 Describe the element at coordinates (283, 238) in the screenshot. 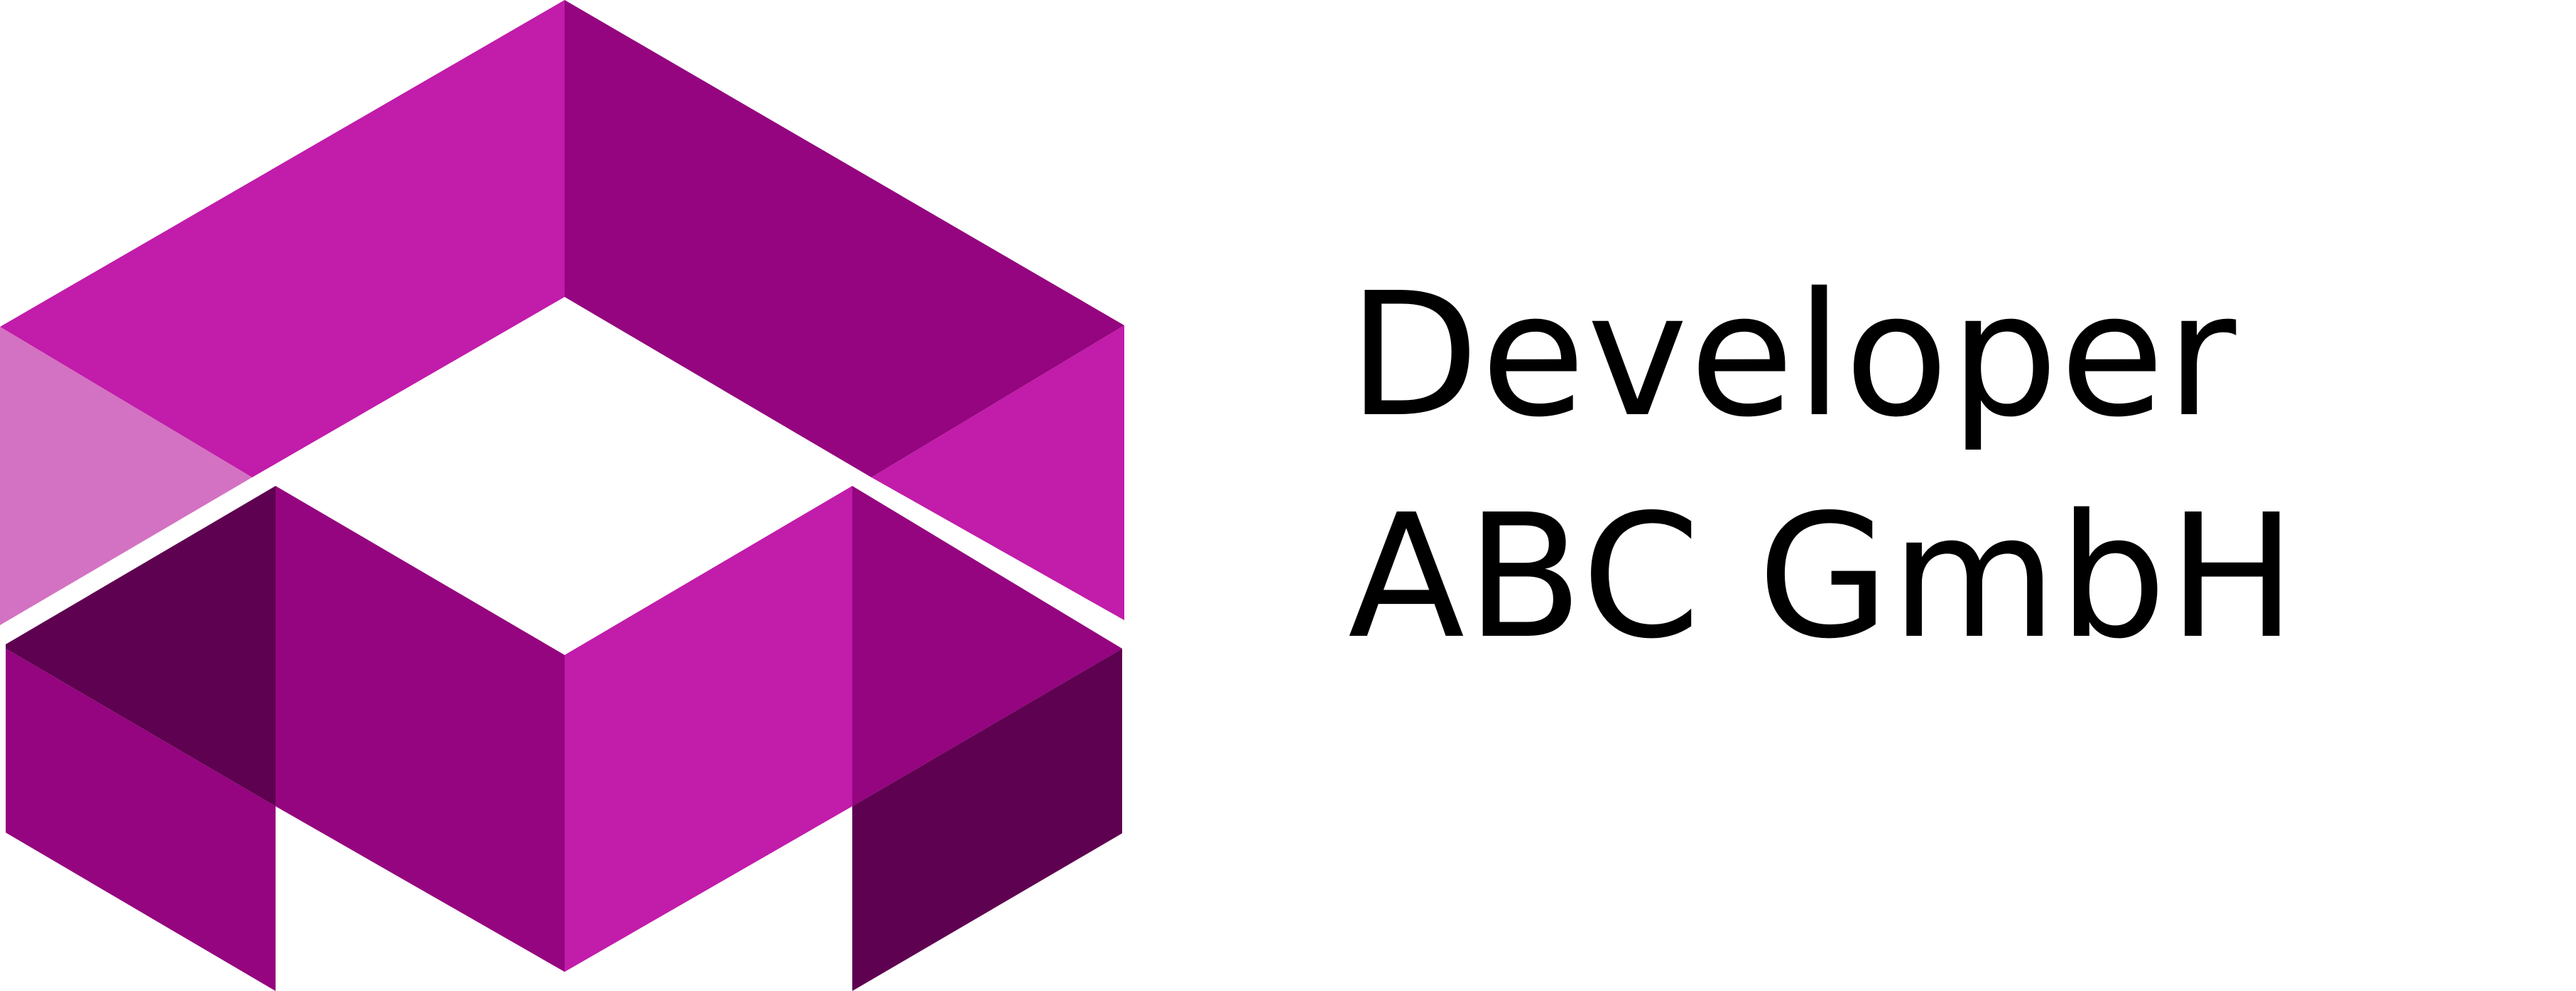

I see `logo-top-left-face` at that location.